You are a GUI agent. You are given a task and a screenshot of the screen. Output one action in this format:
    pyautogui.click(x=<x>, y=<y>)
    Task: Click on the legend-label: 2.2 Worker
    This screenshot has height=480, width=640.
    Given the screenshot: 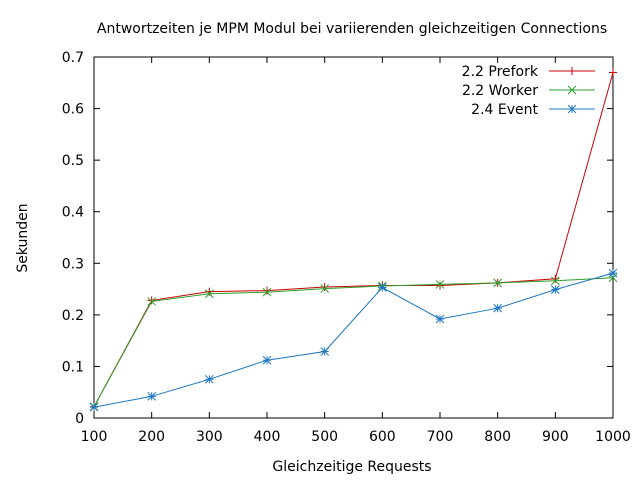 What is the action you would take?
    pyautogui.click(x=500, y=91)
    